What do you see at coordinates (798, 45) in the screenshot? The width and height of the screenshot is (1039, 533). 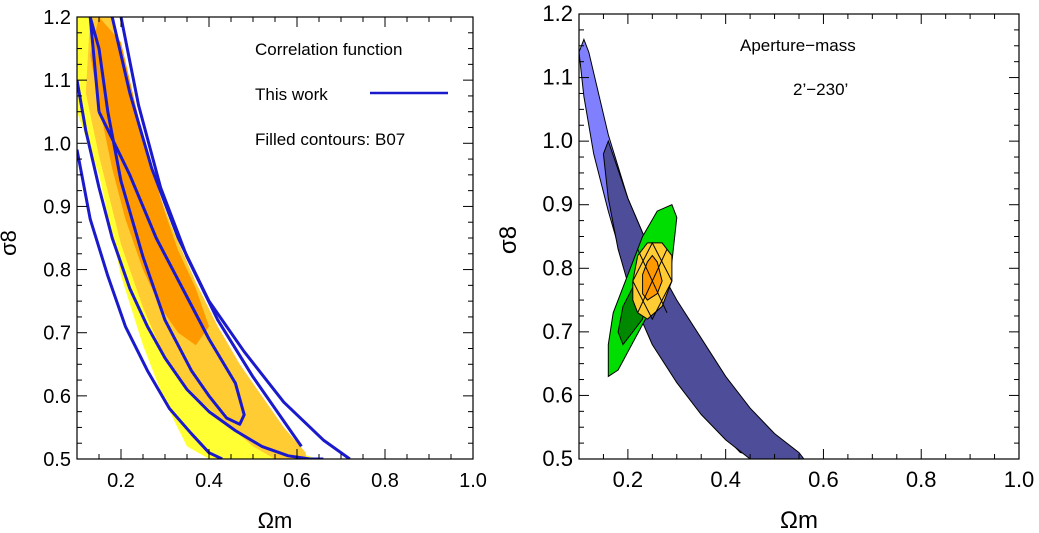 I see `annotation-aperture-mass: Aperture−mass` at bounding box center [798, 45].